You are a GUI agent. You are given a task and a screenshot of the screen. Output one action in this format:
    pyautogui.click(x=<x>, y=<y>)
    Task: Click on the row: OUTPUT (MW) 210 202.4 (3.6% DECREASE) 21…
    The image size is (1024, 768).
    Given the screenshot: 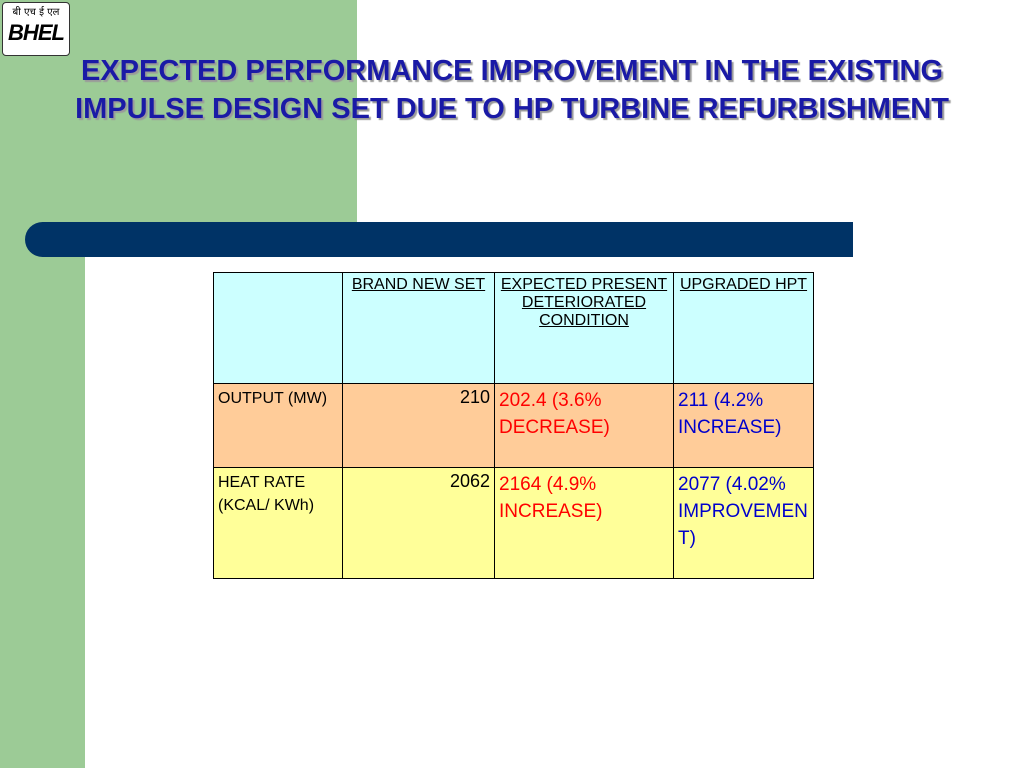 What is the action you would take?
    pyautogui.click(x=513, y=425)
    